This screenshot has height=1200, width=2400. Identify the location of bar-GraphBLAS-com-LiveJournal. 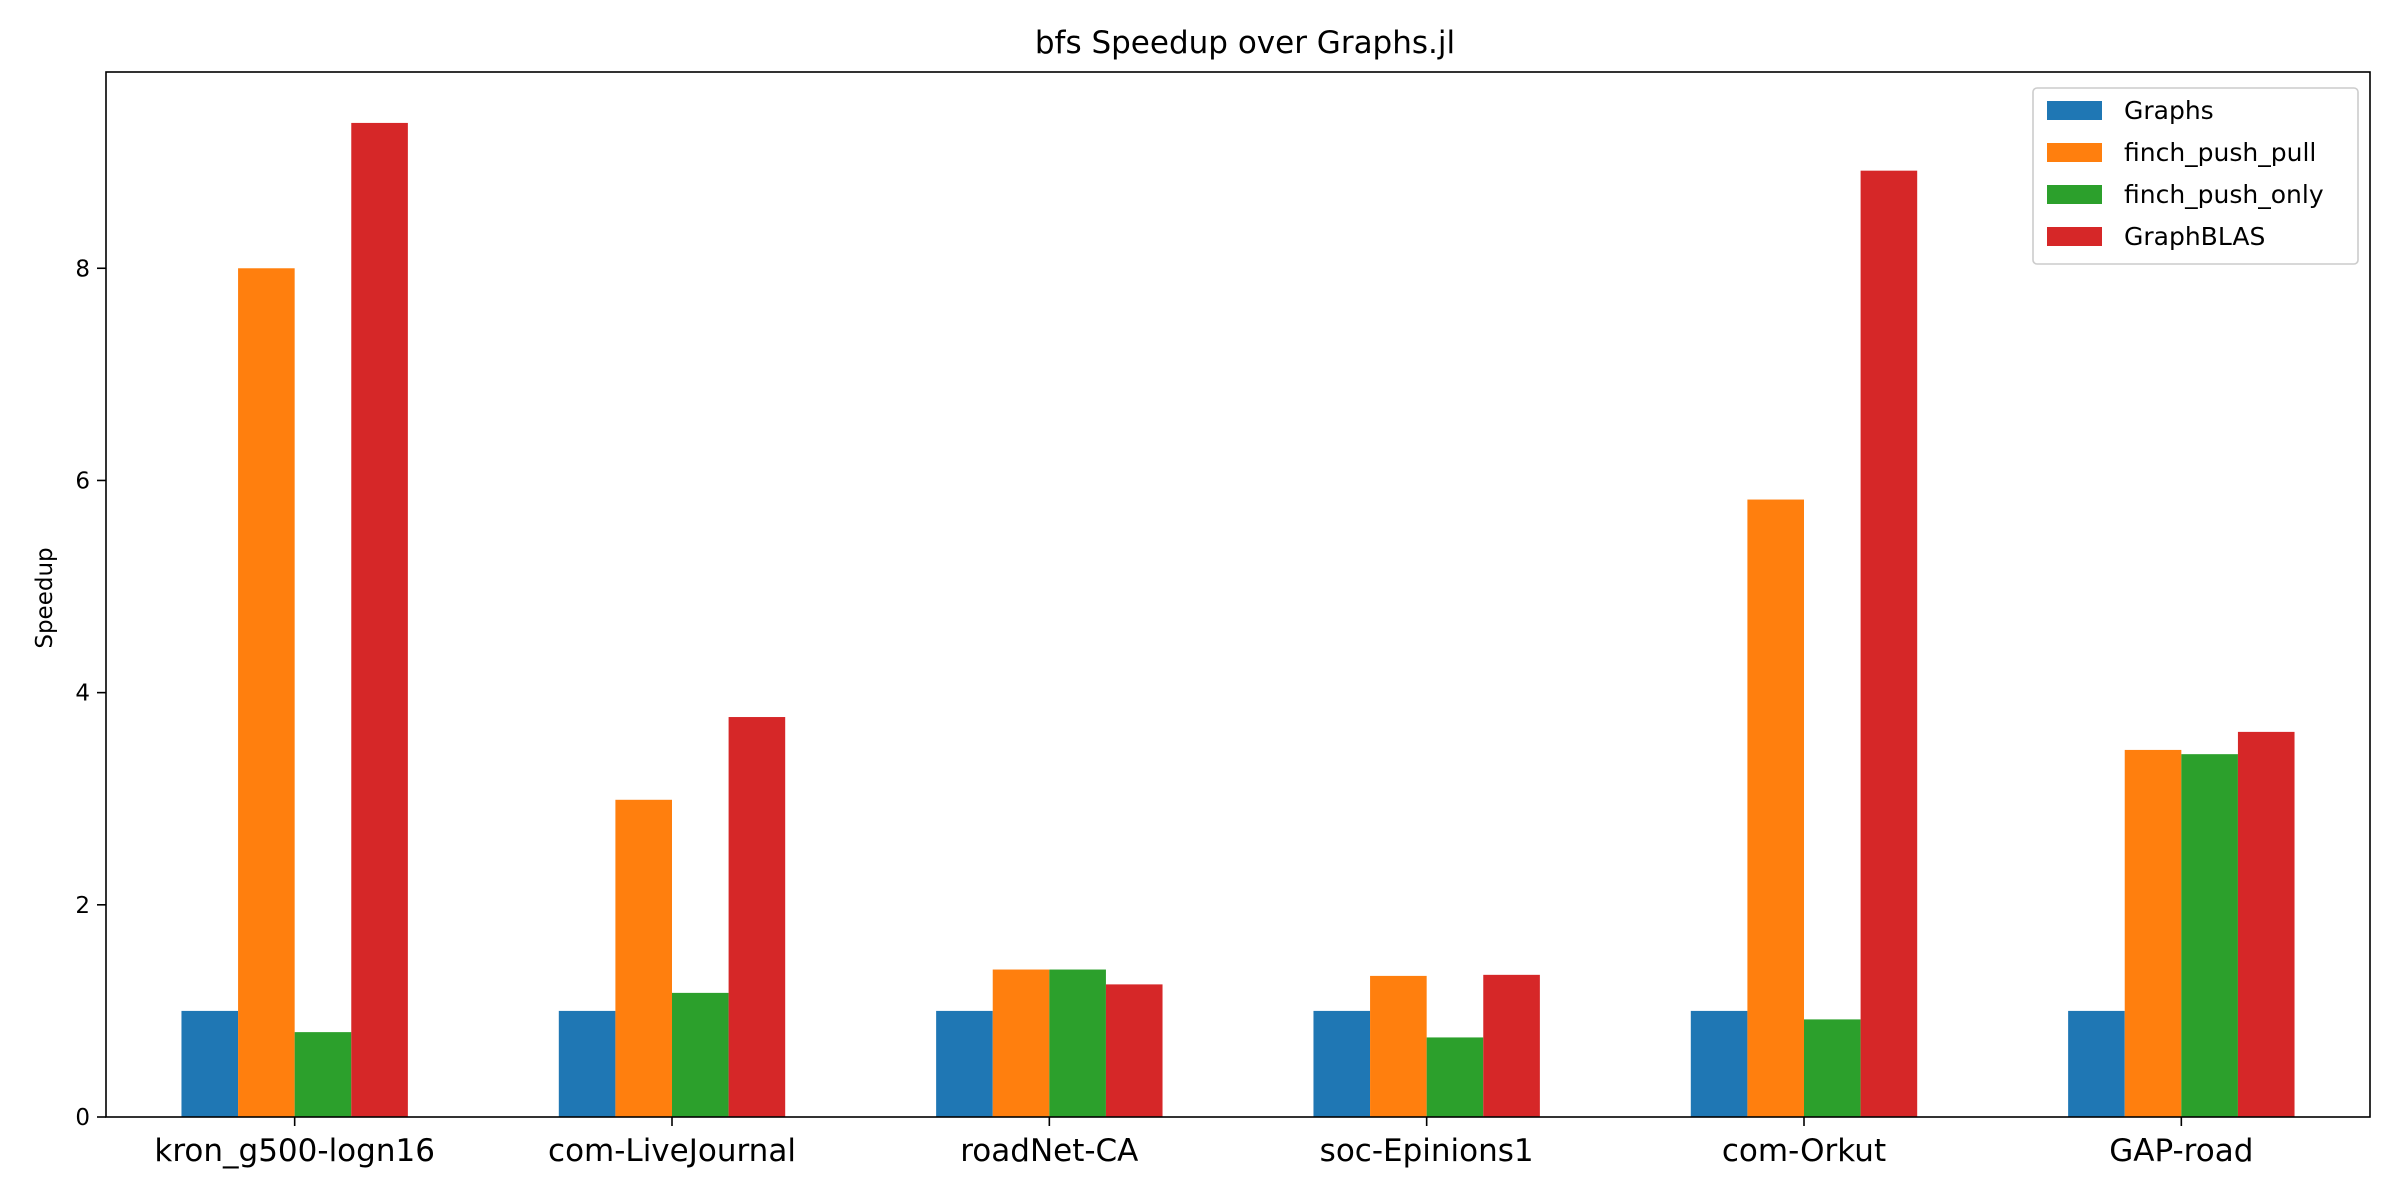
(757, 917).